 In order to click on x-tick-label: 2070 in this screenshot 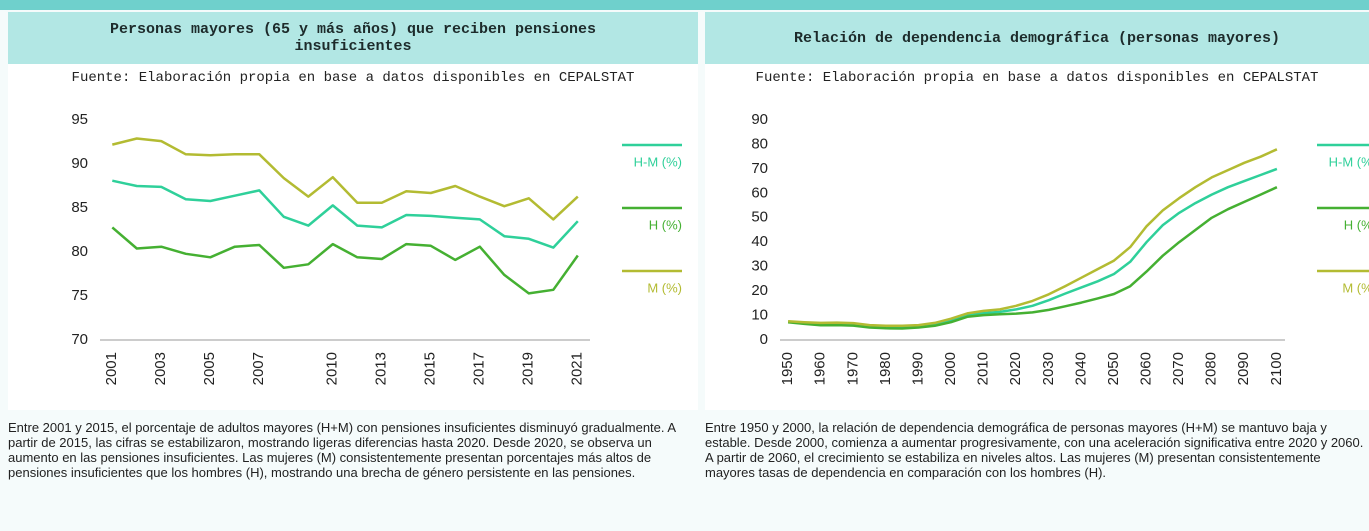, I will do `click(1178, 368)`.